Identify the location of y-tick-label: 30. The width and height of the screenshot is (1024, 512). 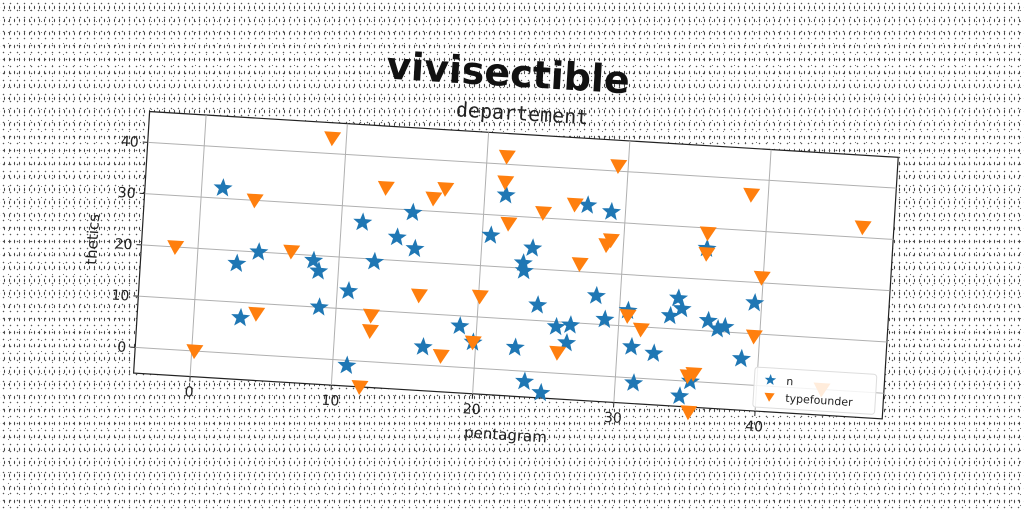
(126, 193).